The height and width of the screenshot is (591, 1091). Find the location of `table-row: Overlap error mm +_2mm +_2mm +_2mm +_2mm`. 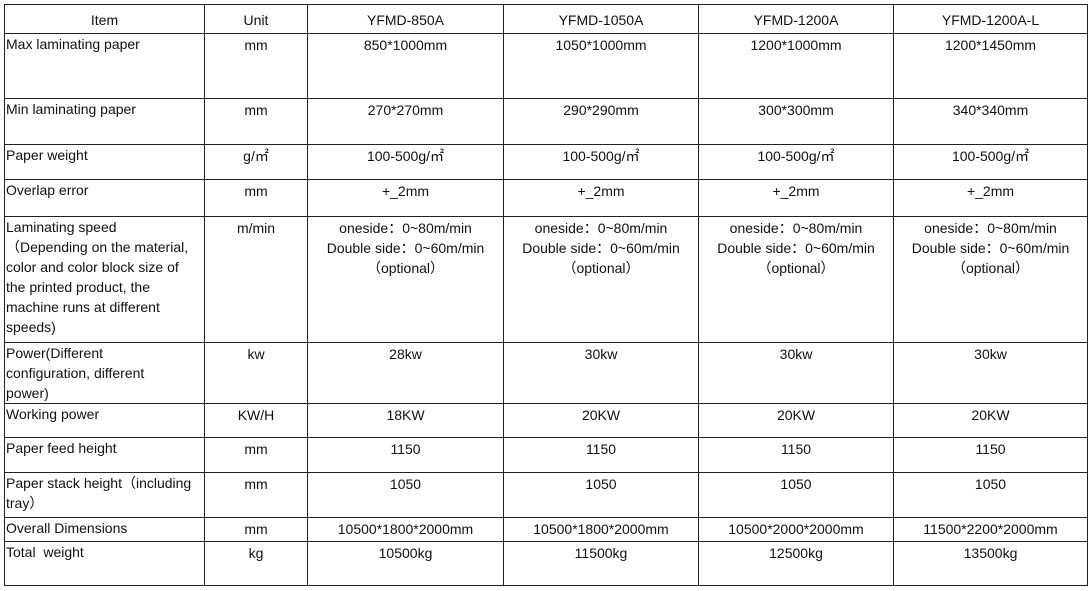

table-row: Overlap error mm +_2mm +_2mm +_2mm +_2mm is located at coordinates (546, 198).